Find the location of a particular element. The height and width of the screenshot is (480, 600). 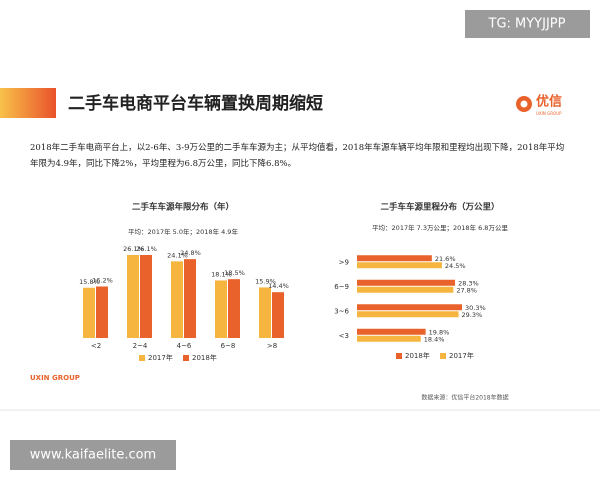

y-tick-label: 3~6 is located at coordinates (341, 311).